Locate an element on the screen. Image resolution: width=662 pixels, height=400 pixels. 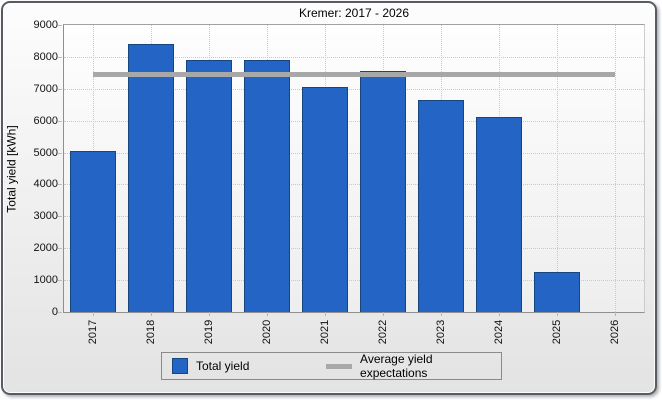
x-tick-label-2022: 2022 is located at coordinates (382, 332).